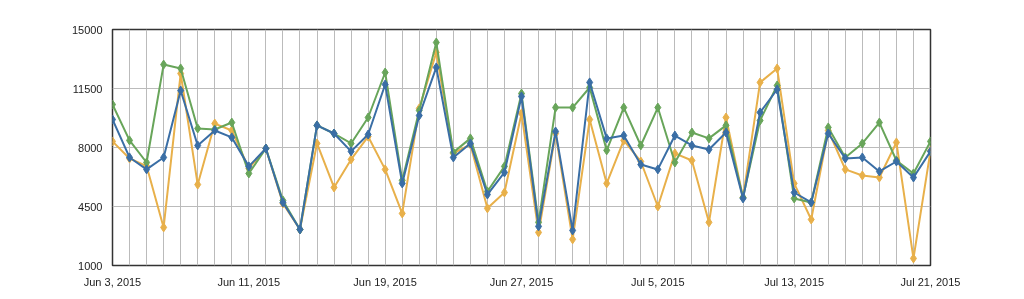  I want to click on x-tick-label: Jul 21, 2015, so click(930, 281).